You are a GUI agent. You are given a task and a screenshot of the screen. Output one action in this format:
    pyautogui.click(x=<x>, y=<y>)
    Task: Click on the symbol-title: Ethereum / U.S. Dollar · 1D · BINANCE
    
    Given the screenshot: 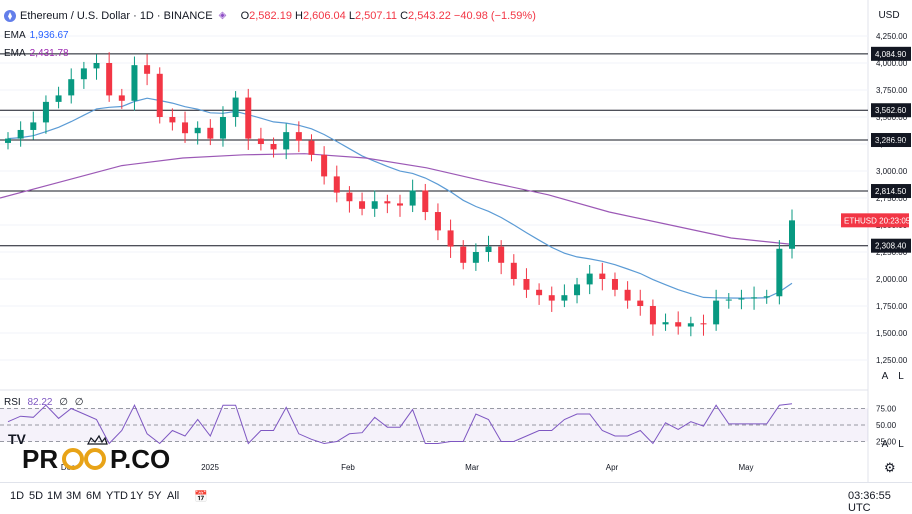 What is the action you would take?
    pyautogui.click(x=116, y=16)
    